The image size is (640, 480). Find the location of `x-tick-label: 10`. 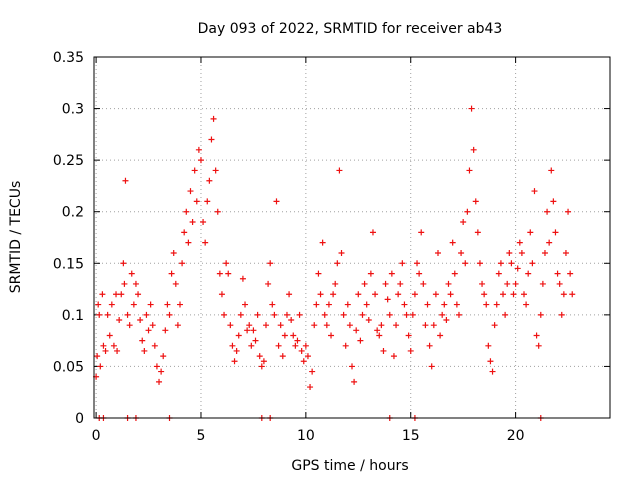

x-tick-label: 10 is located at coordinates (306, 436).